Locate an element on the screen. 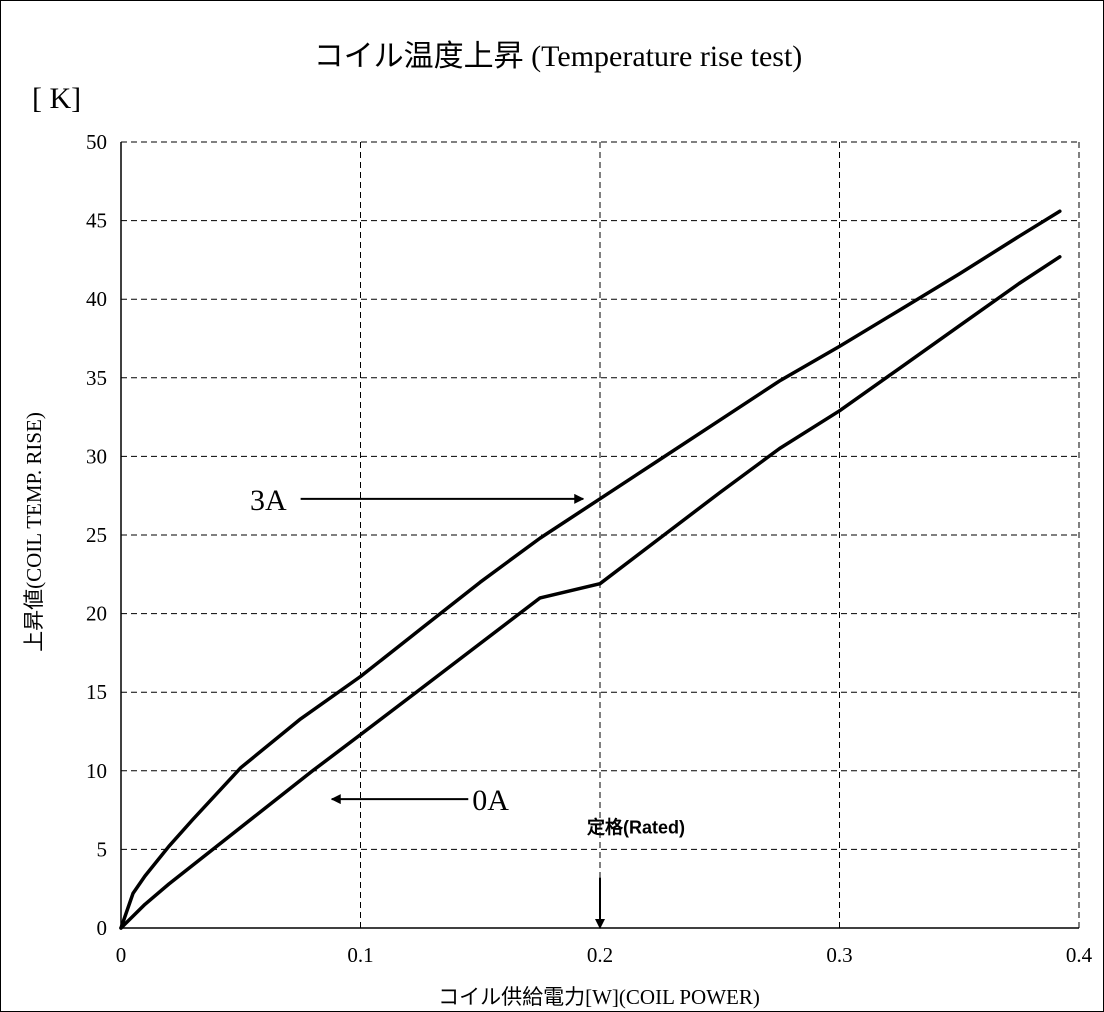  annotation-label-0a: 0A is located at coordinates (490, 800).